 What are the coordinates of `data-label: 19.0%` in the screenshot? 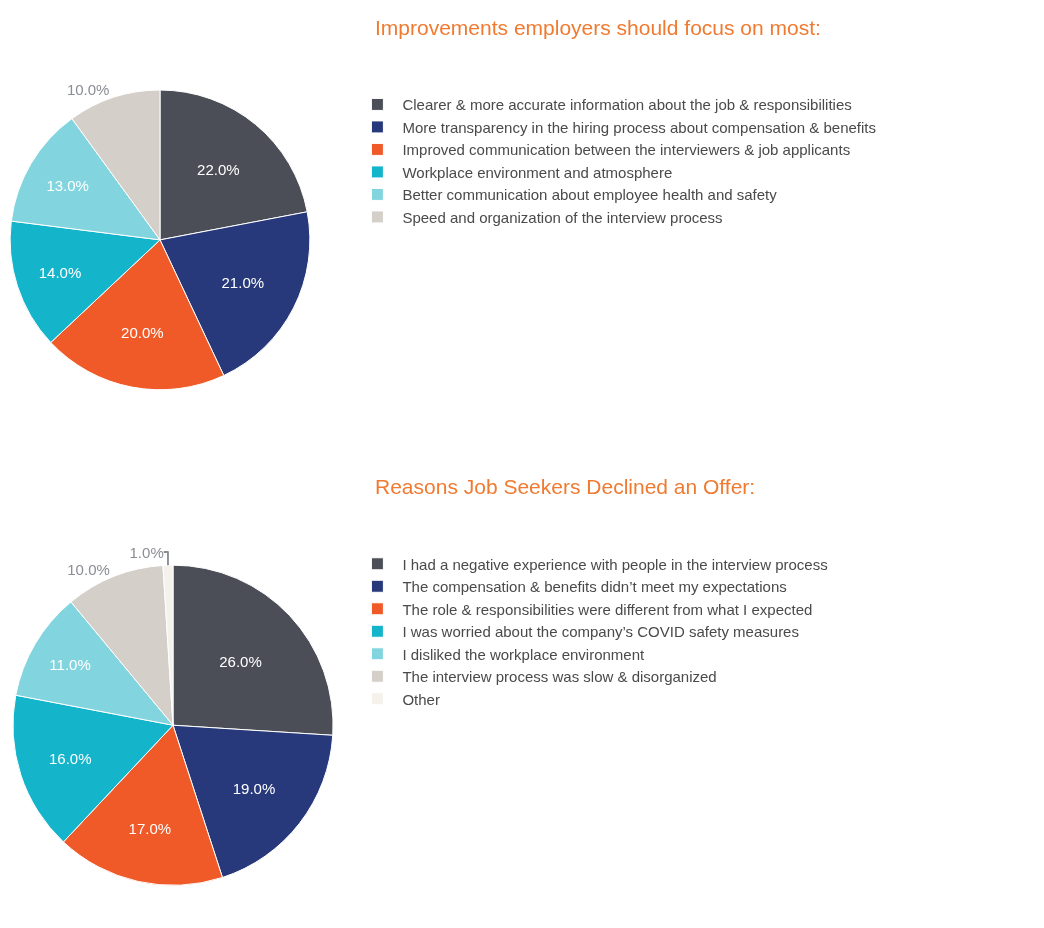 It's located at (254, 788).